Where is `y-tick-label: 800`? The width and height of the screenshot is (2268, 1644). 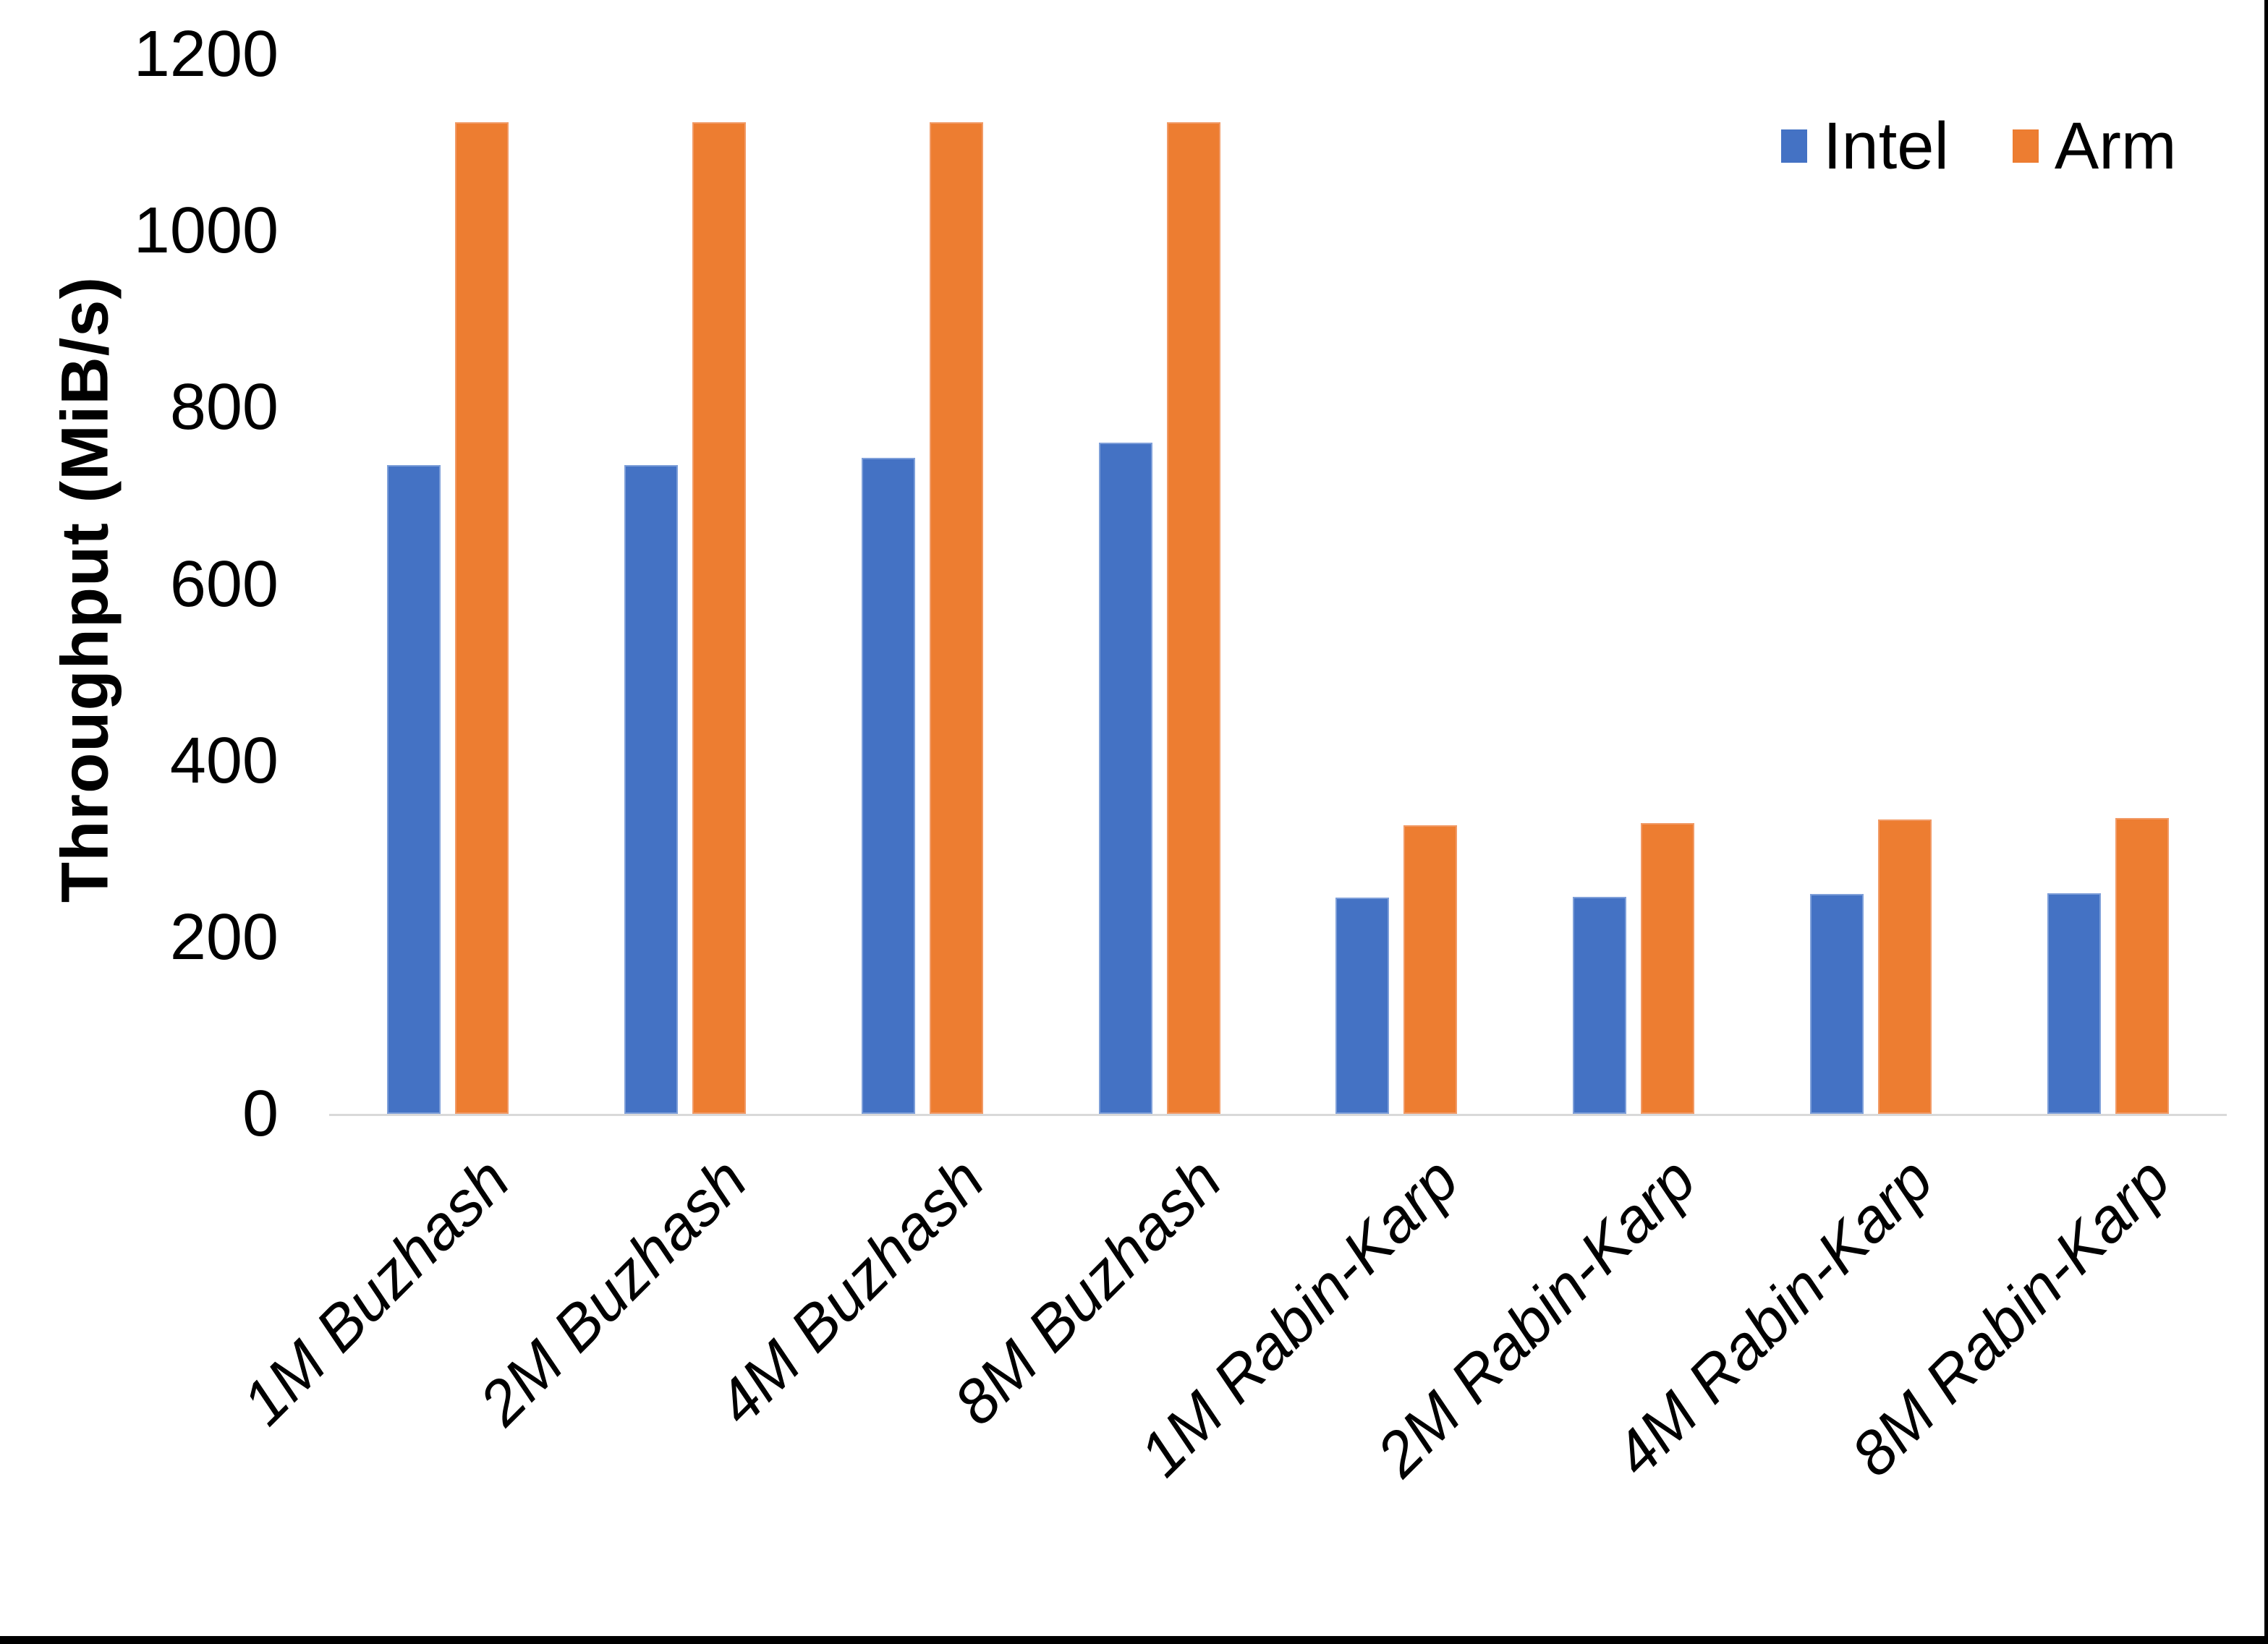
y-tick-label: 800 is located at coordinates (224, 407).